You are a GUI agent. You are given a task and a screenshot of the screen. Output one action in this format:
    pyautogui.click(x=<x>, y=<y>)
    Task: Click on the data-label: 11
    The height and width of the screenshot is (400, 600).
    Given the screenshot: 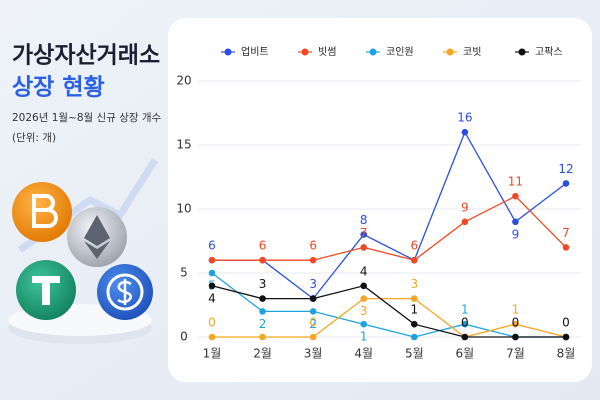 What is the action you would take?
    pyautogui.click(x=515, y=182)
    